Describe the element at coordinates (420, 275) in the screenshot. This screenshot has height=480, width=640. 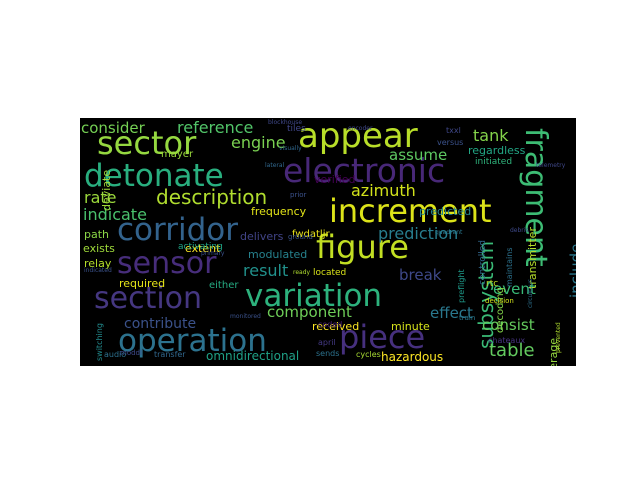
I see `cloud-word: break` at that location.